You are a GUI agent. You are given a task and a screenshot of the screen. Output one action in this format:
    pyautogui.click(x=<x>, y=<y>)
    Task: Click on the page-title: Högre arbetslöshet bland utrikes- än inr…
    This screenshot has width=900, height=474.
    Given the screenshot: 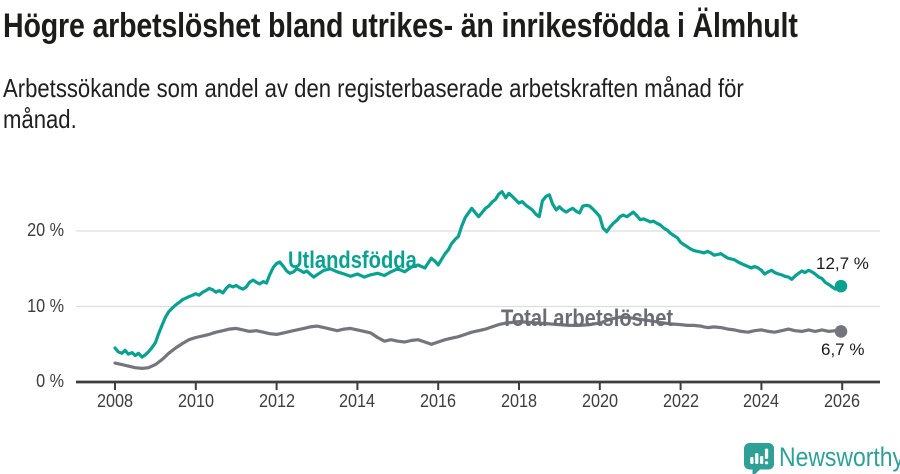 What is the action you would take?
    pyautogui.click(x=400, y=26)
    